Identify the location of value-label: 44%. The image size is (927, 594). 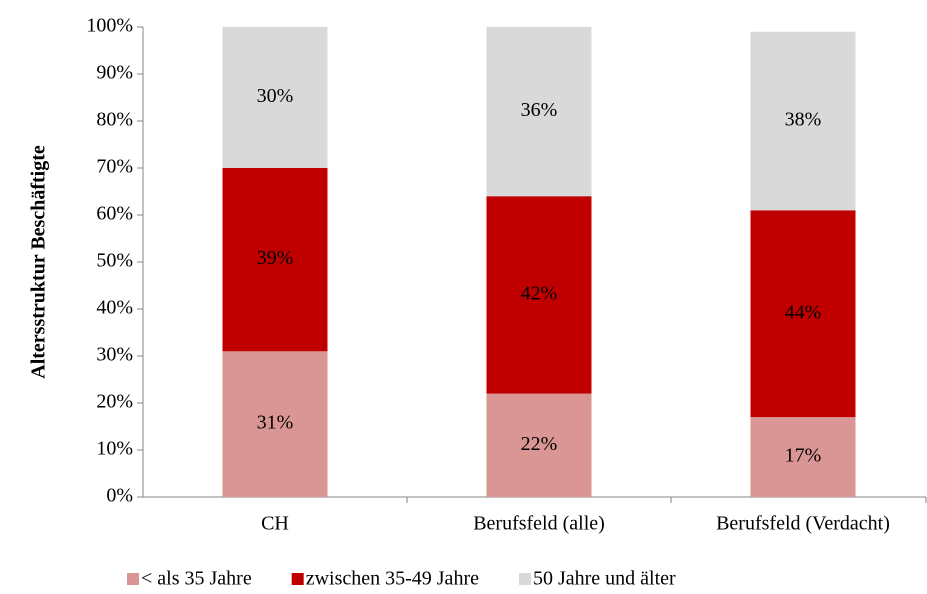
(803, 312).